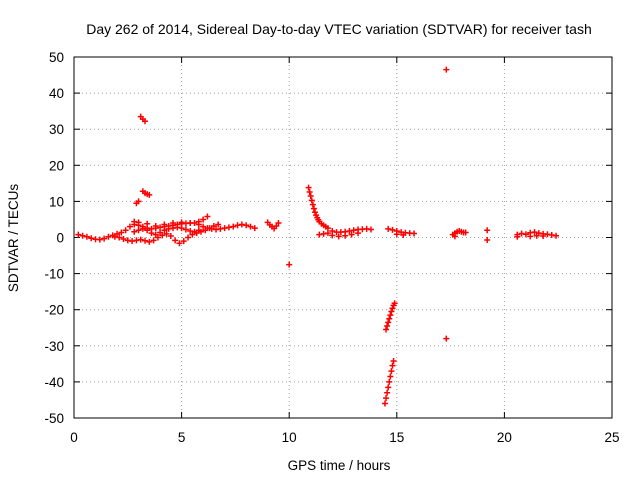 The height and width of the screenshot is (480, 640). Describe the element at coordinates (56, 201) in the screenshot. I see `y-tick-label: 10` at that location.